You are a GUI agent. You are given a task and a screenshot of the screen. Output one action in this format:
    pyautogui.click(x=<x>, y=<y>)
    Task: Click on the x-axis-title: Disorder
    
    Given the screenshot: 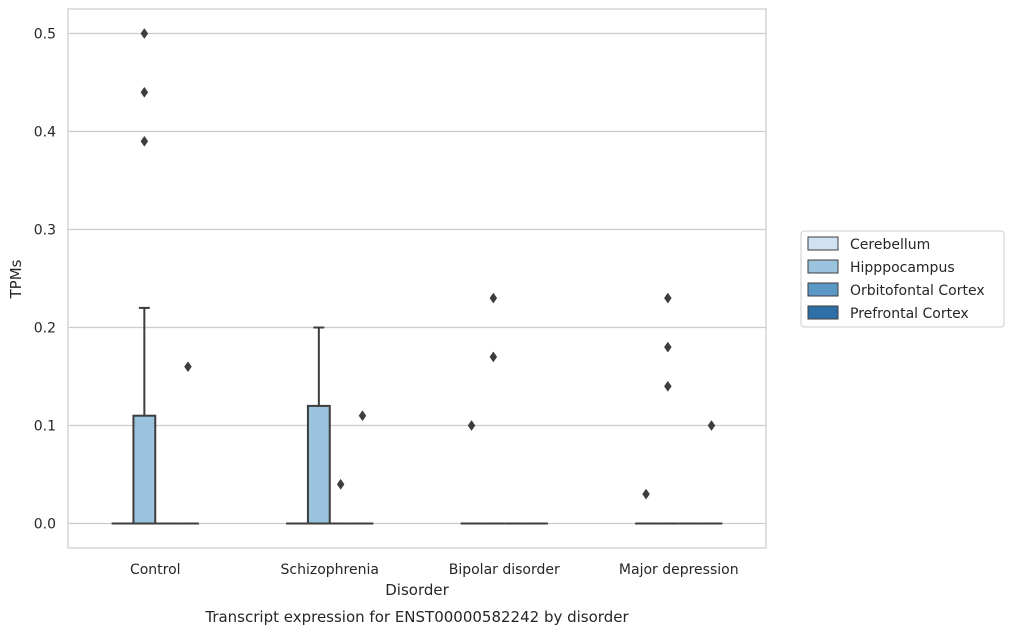 What is the action you would take?
    pyautogui.click(x=417, y=590)
    